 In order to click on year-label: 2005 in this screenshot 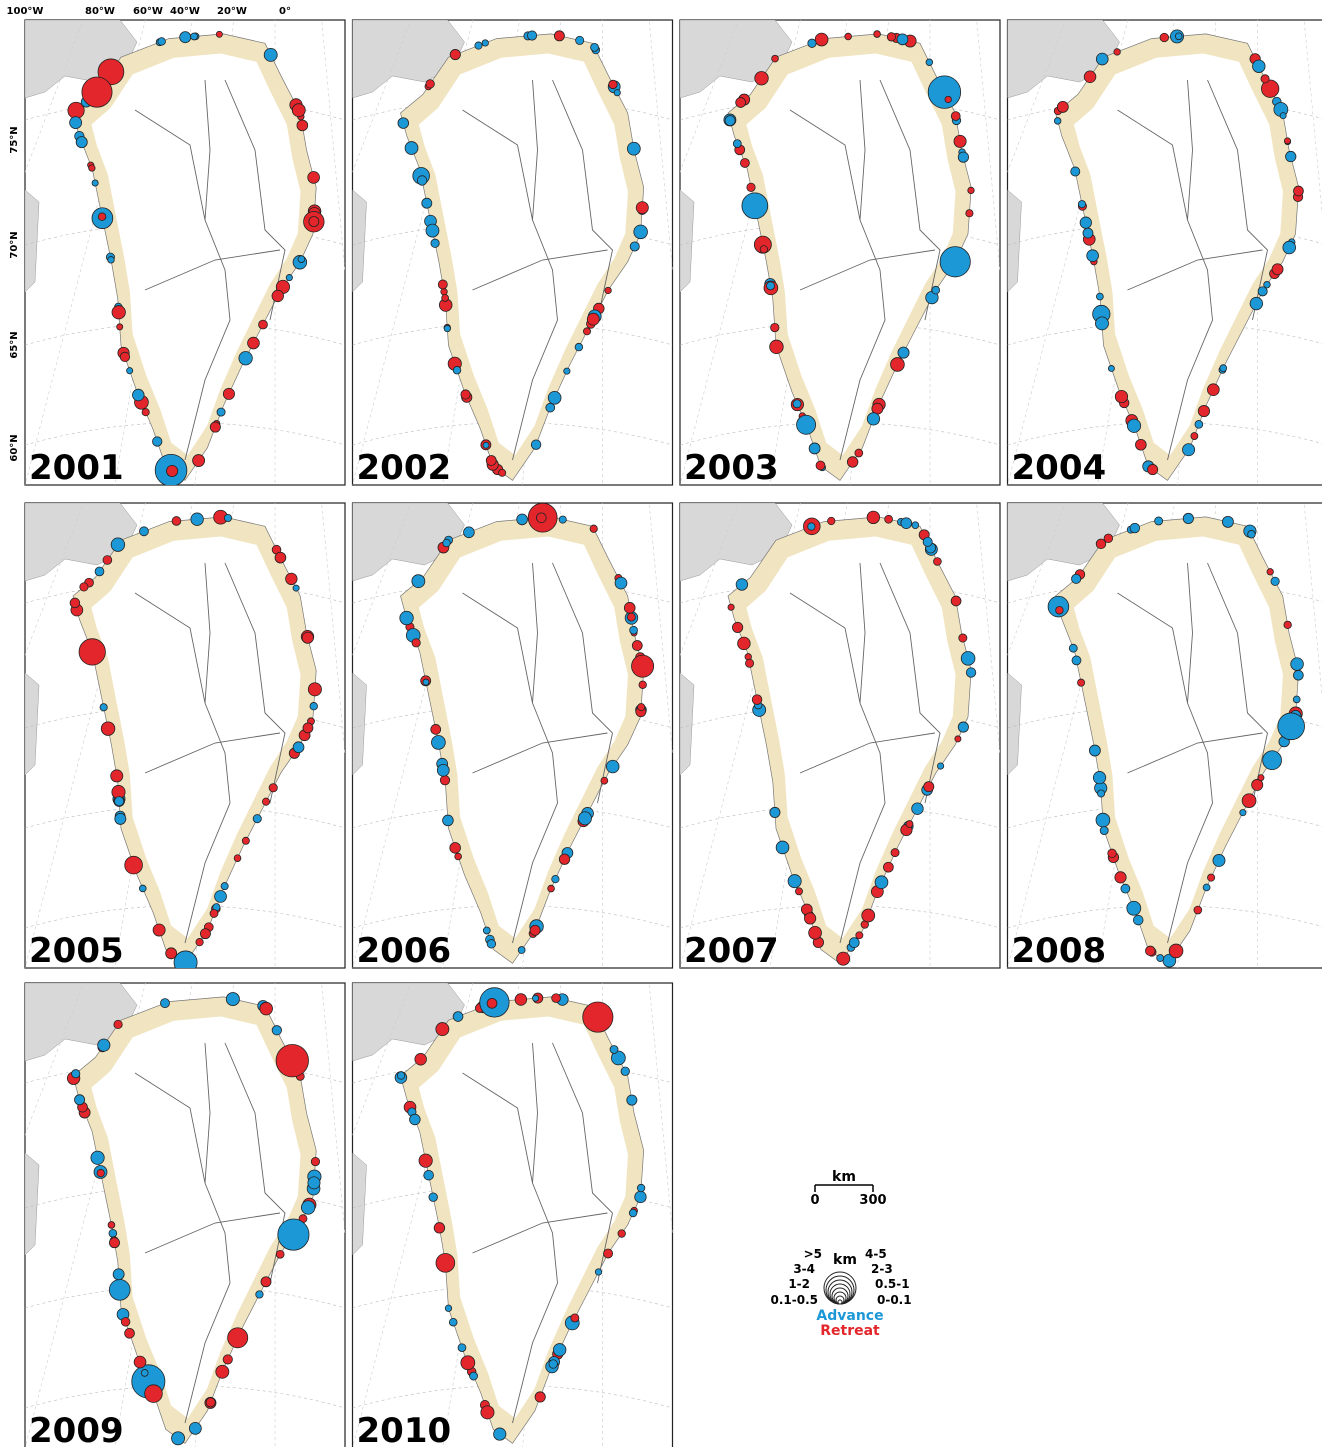, I will do `click(76, 951)`.